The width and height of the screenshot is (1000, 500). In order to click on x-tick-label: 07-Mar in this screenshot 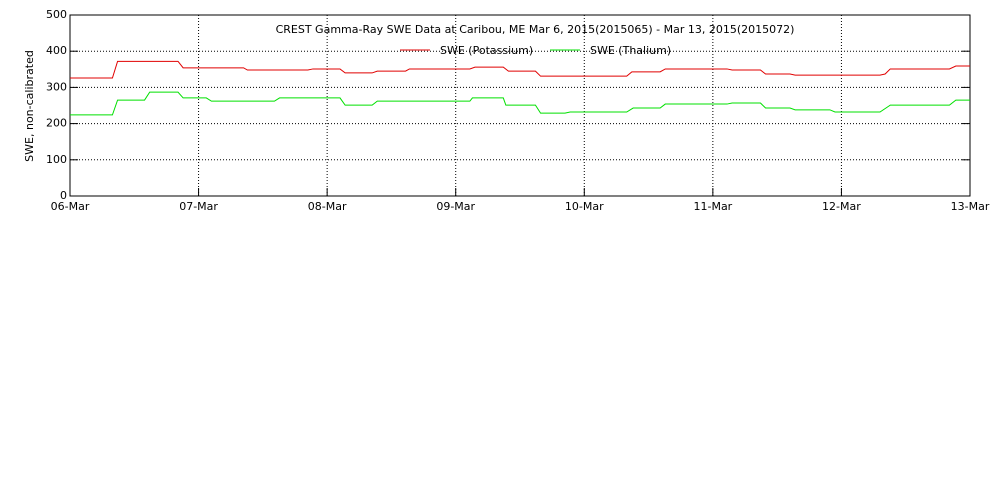, I will do `click(198, 206)`.